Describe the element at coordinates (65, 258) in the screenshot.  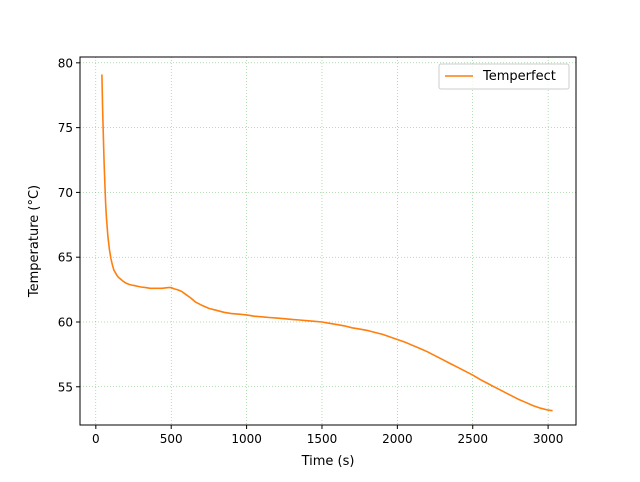
I see `y-tick-label: 65` at that location.